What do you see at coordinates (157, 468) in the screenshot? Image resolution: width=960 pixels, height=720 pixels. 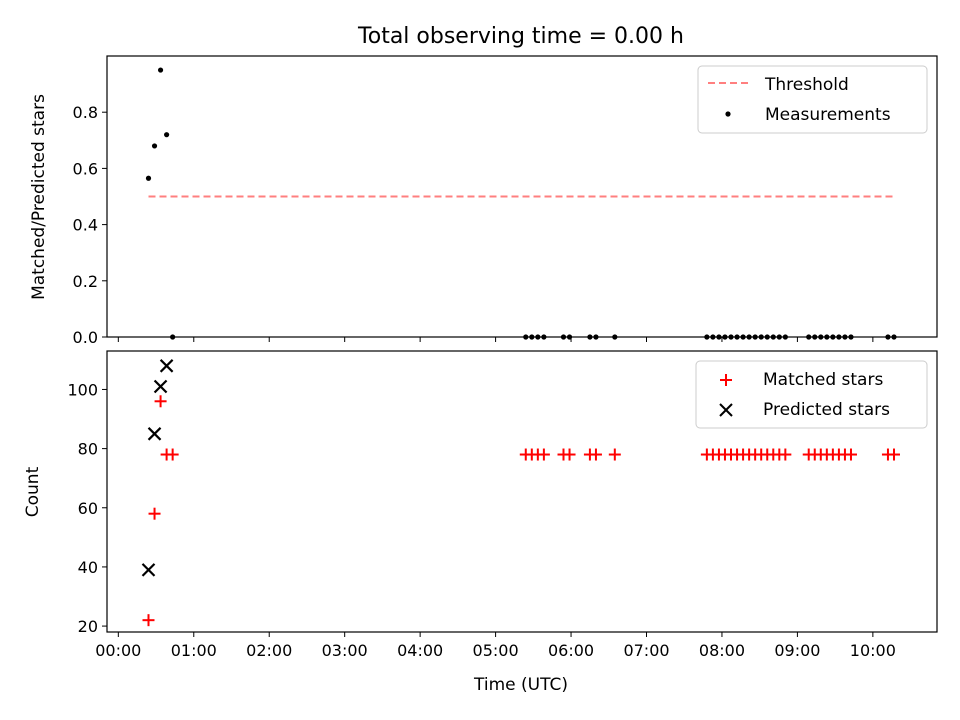 I see `series-predicted-stars` at bounding box center [157, 468].